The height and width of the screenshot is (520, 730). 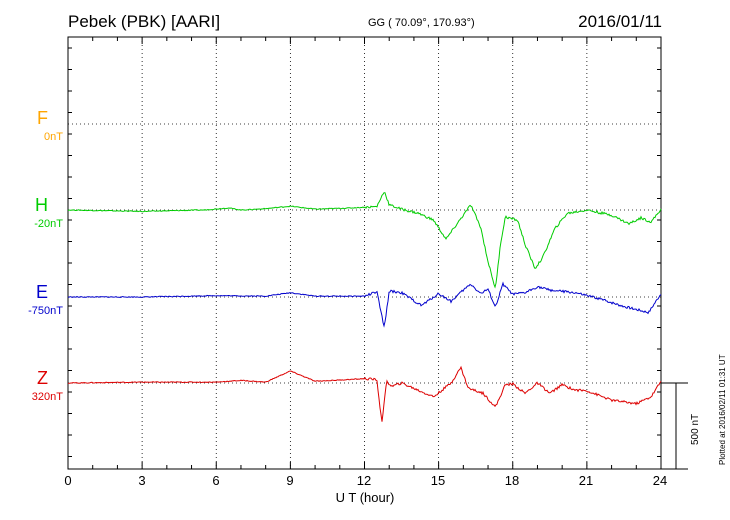 What do you see at coordinates (144, 21) in the screenshot?
I see `station-title: Pebek (PBK) [AARI]` at bounding box center [144, 21].